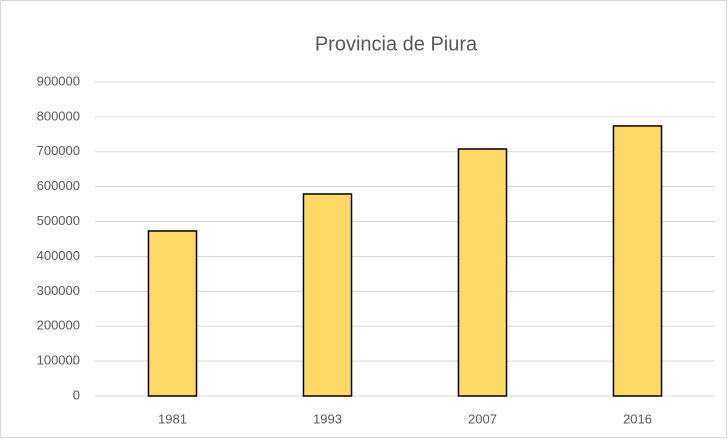 The height and width of the screenshot is (444, 728). I want to click on y-tick-label: 500000, so click(58, 220).